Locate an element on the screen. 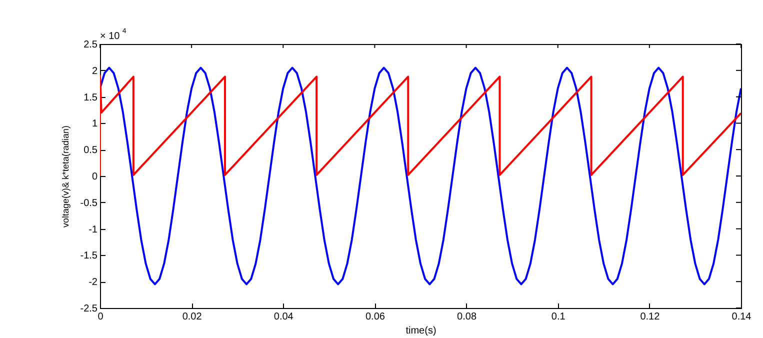  y-tick-label: -2 is located at coordinates (93, 282).